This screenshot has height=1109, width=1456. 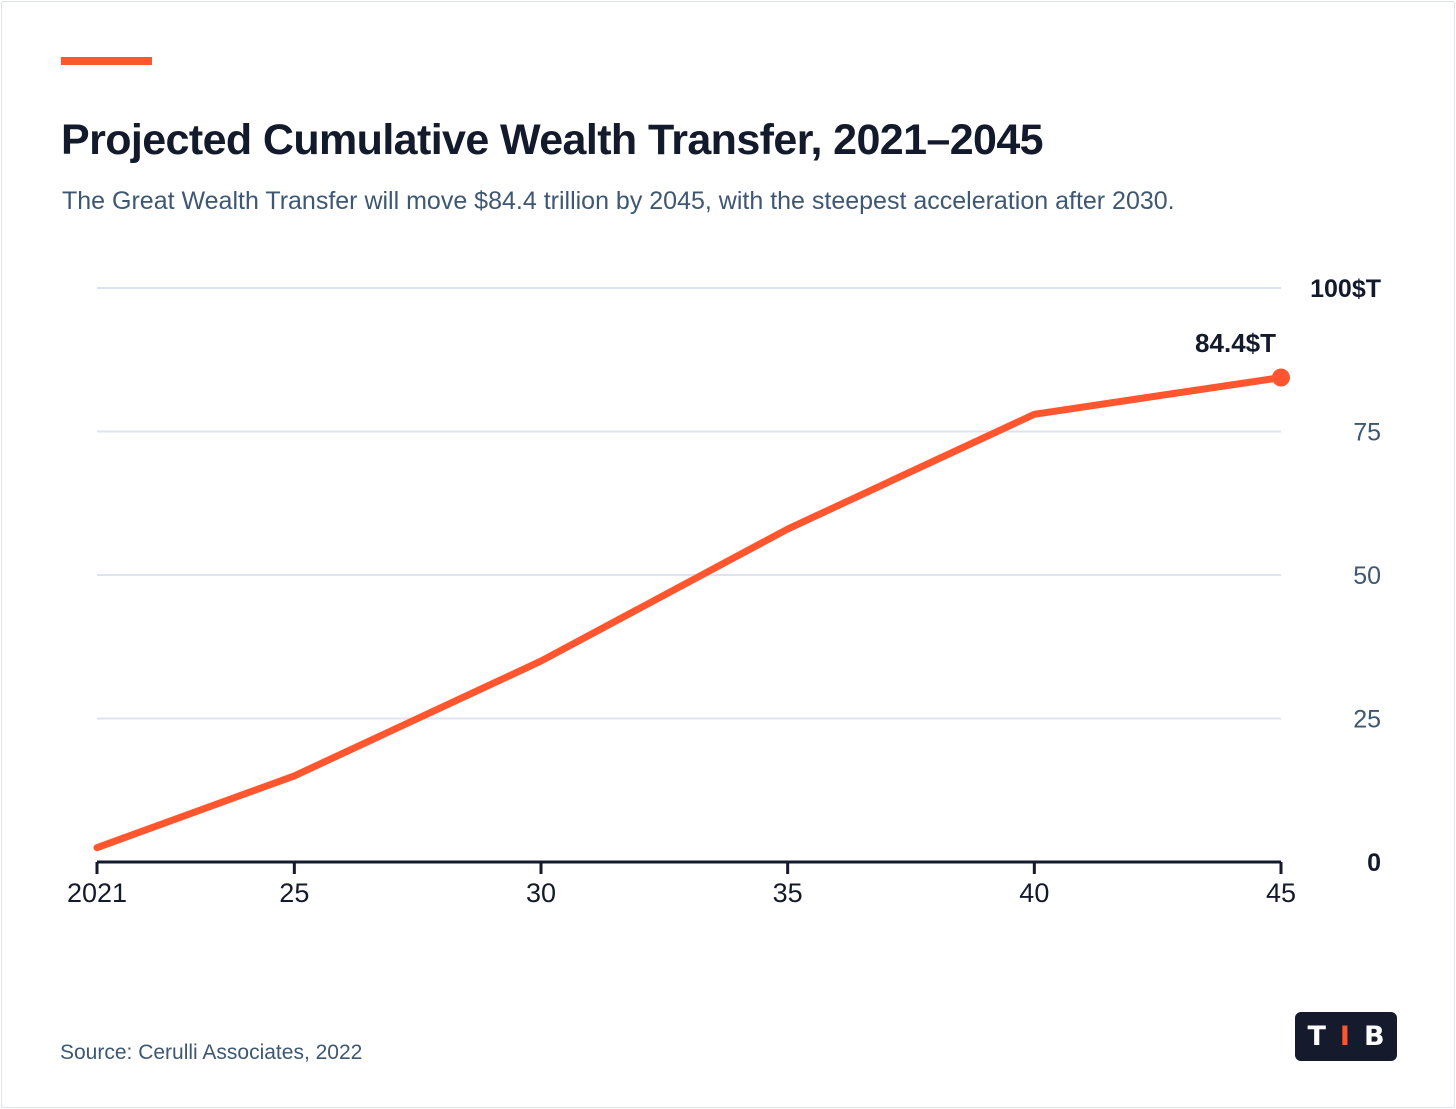 What do you see at coordinates (106, 61) in the screenshot?
I see `accent-bar` at bounding box center [106, 61].